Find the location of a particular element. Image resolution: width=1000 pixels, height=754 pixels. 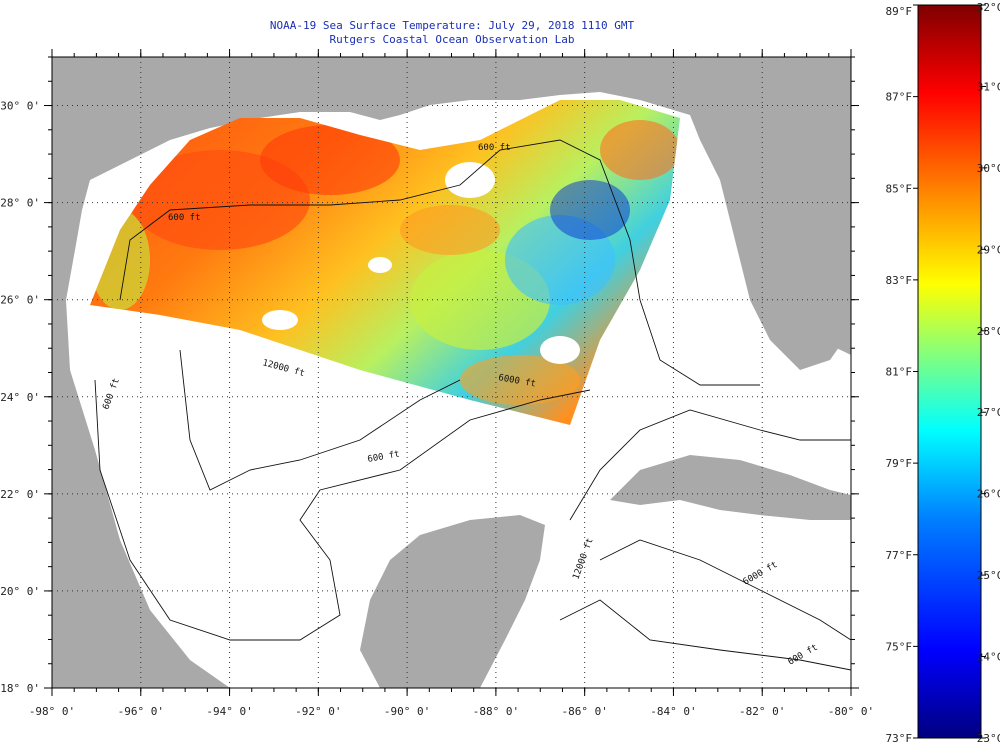

colorbar-label-f: 87°F is located at coordinates (899, 97).